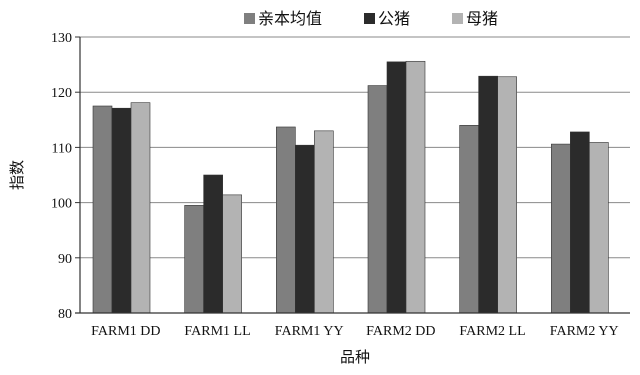 The image size is (640, 375). Describe the element at coordinates (65, 259) in the screenshot. I see `y-tick-label: 90` at that location.